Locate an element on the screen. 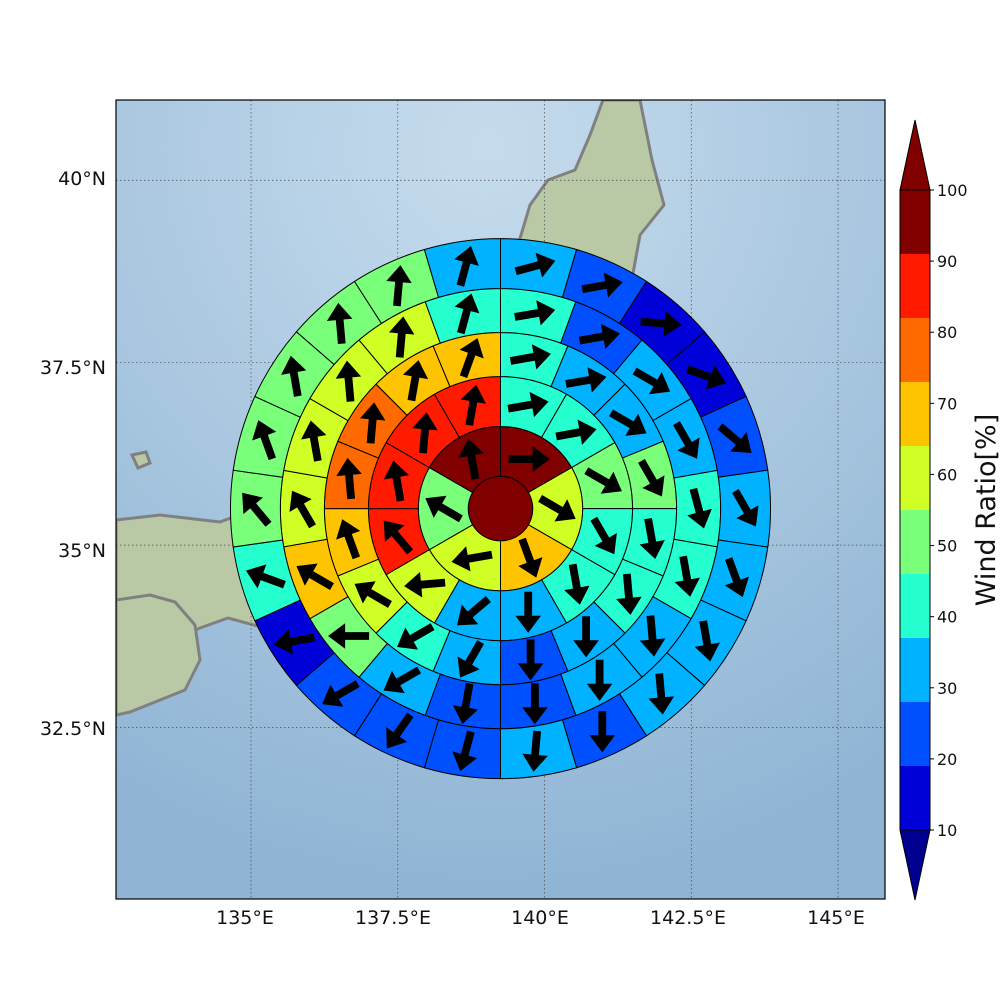  lat-label-40: 40°N is located at coordinates (82, 179).